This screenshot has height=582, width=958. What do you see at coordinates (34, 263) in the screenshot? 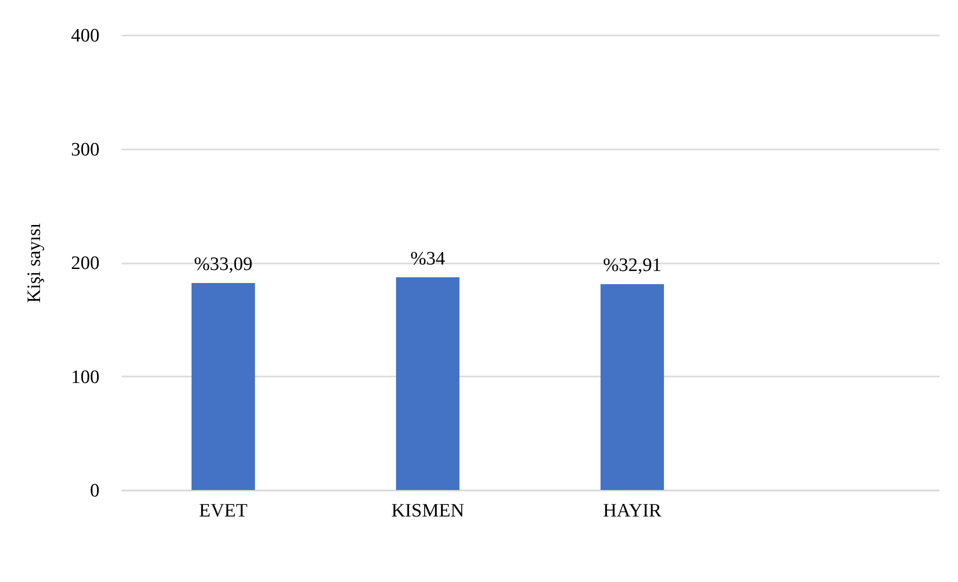
I see `y-axis-title: Kişi sayısı` at bounding box center [34, 263].